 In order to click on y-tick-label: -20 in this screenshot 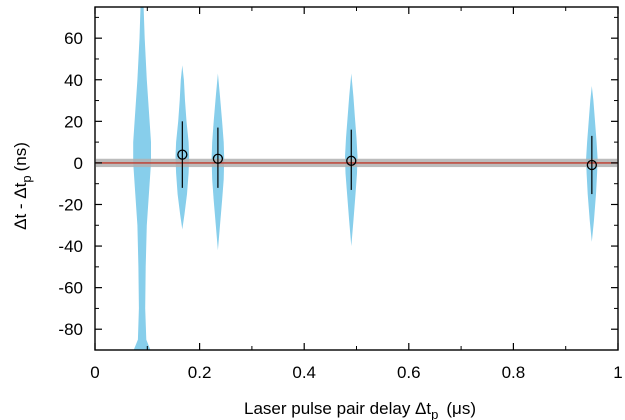, I will do `click(70, 204)`.